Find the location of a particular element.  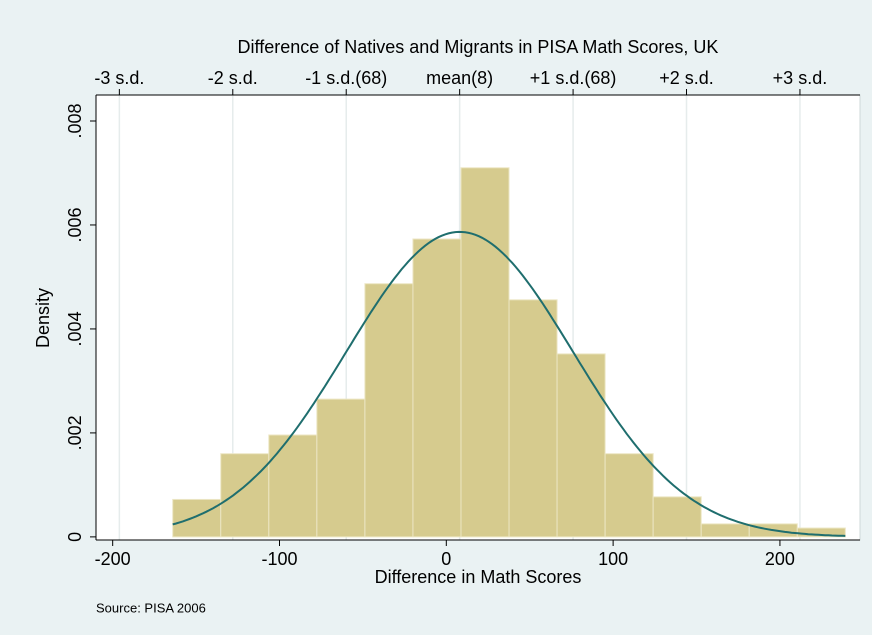

y-tick-label: .002 is located at coordinates (75, 432).